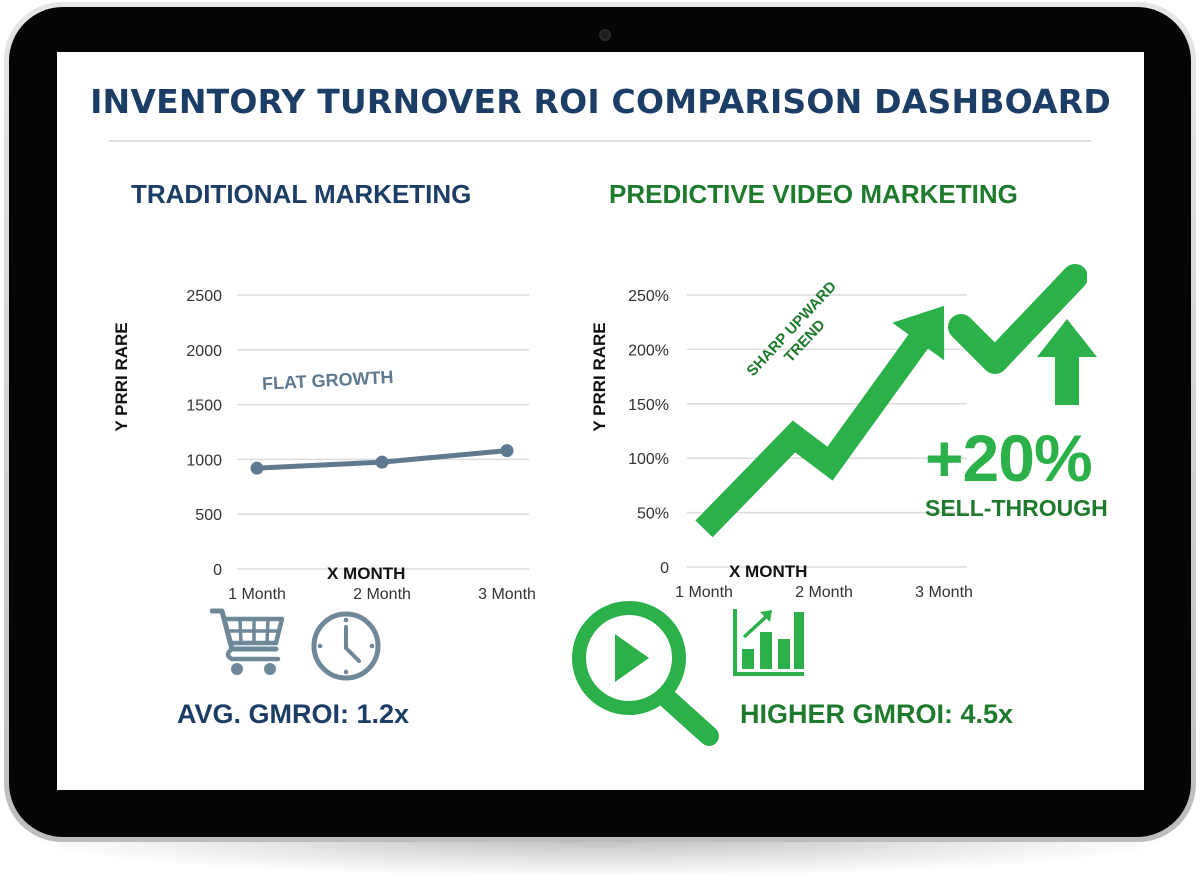  What do you see at coordinates (648, 350) in the screenshot?
I see `y-tick-label: 200%` at bounding box center [648, 350].